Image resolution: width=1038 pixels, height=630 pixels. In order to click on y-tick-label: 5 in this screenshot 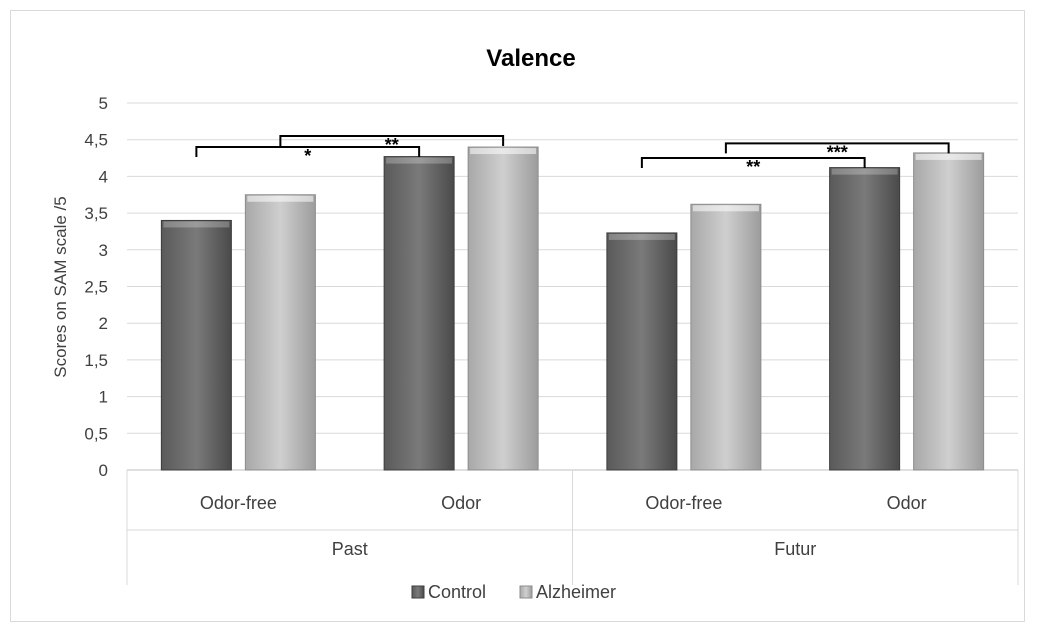, I will do `click(103, 103)`.